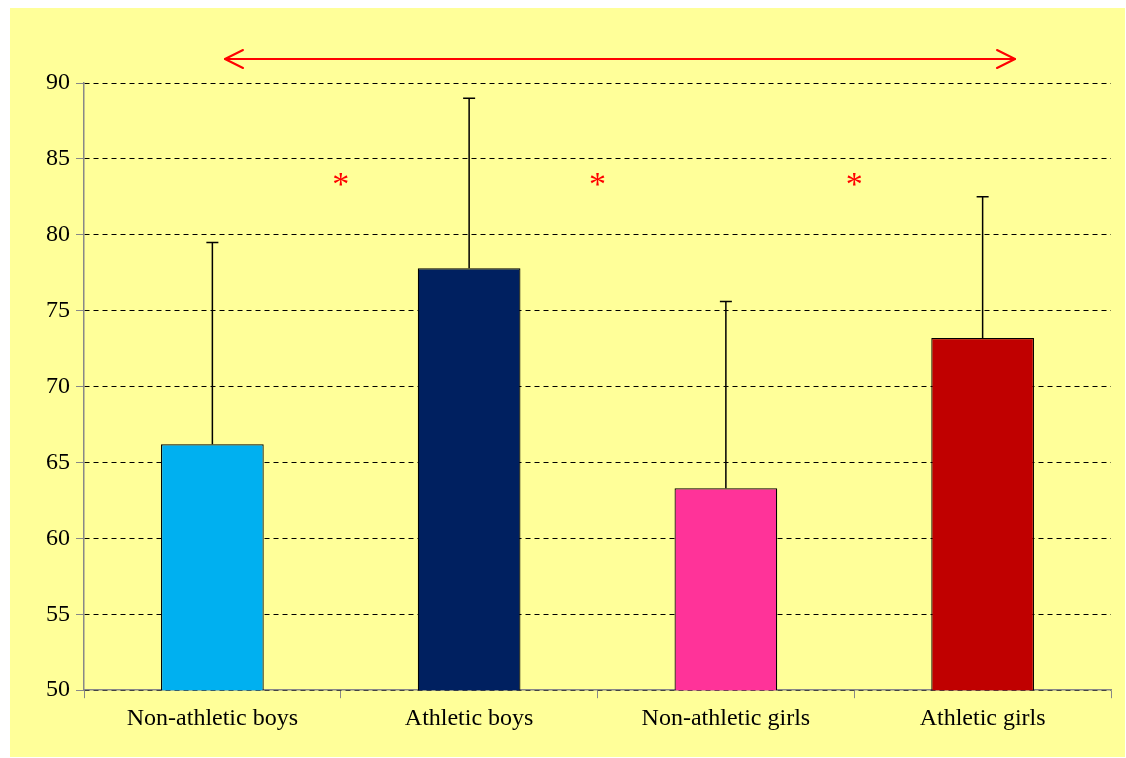 This screenshot has height=758, width=1126. I want to click on y-tick-label: 55, so click(58, 612).